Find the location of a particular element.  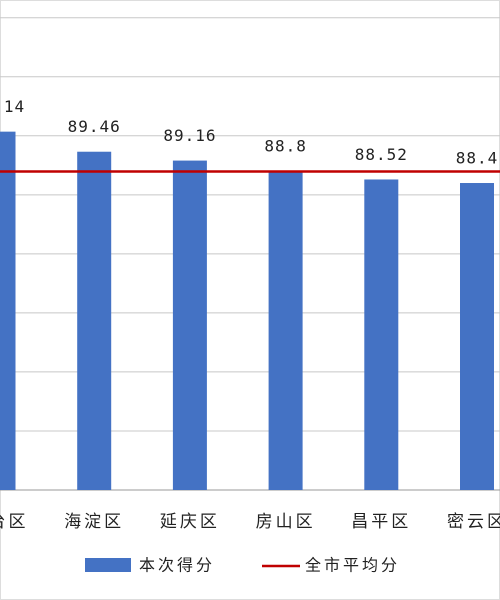

value-label: 89.46 is located at coordinates (94, 126).